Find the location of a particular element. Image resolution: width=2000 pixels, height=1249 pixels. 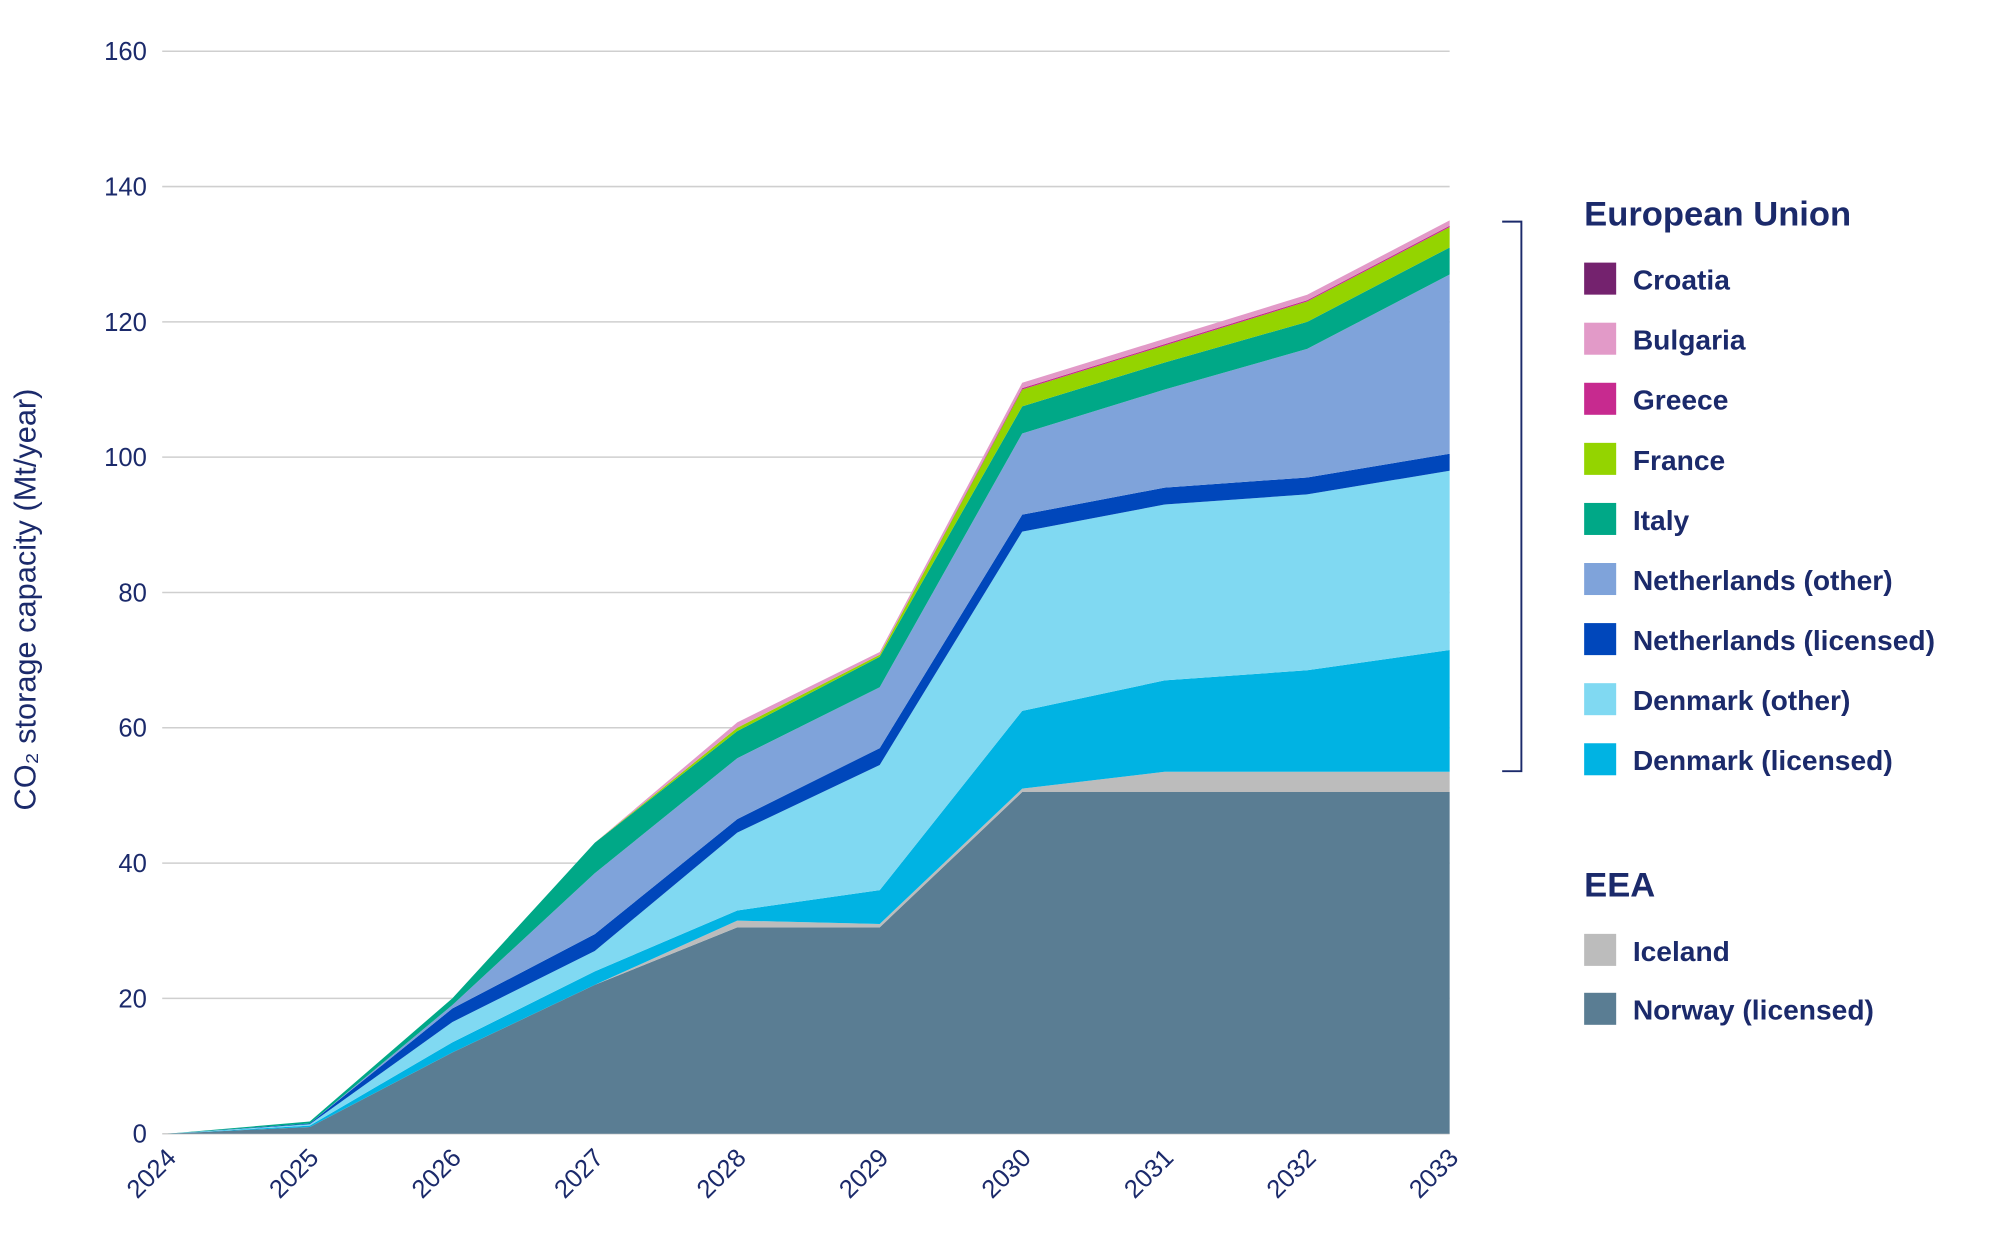

legend-item-label: Norway (licensed) is located at coordinates (1753, 1010).